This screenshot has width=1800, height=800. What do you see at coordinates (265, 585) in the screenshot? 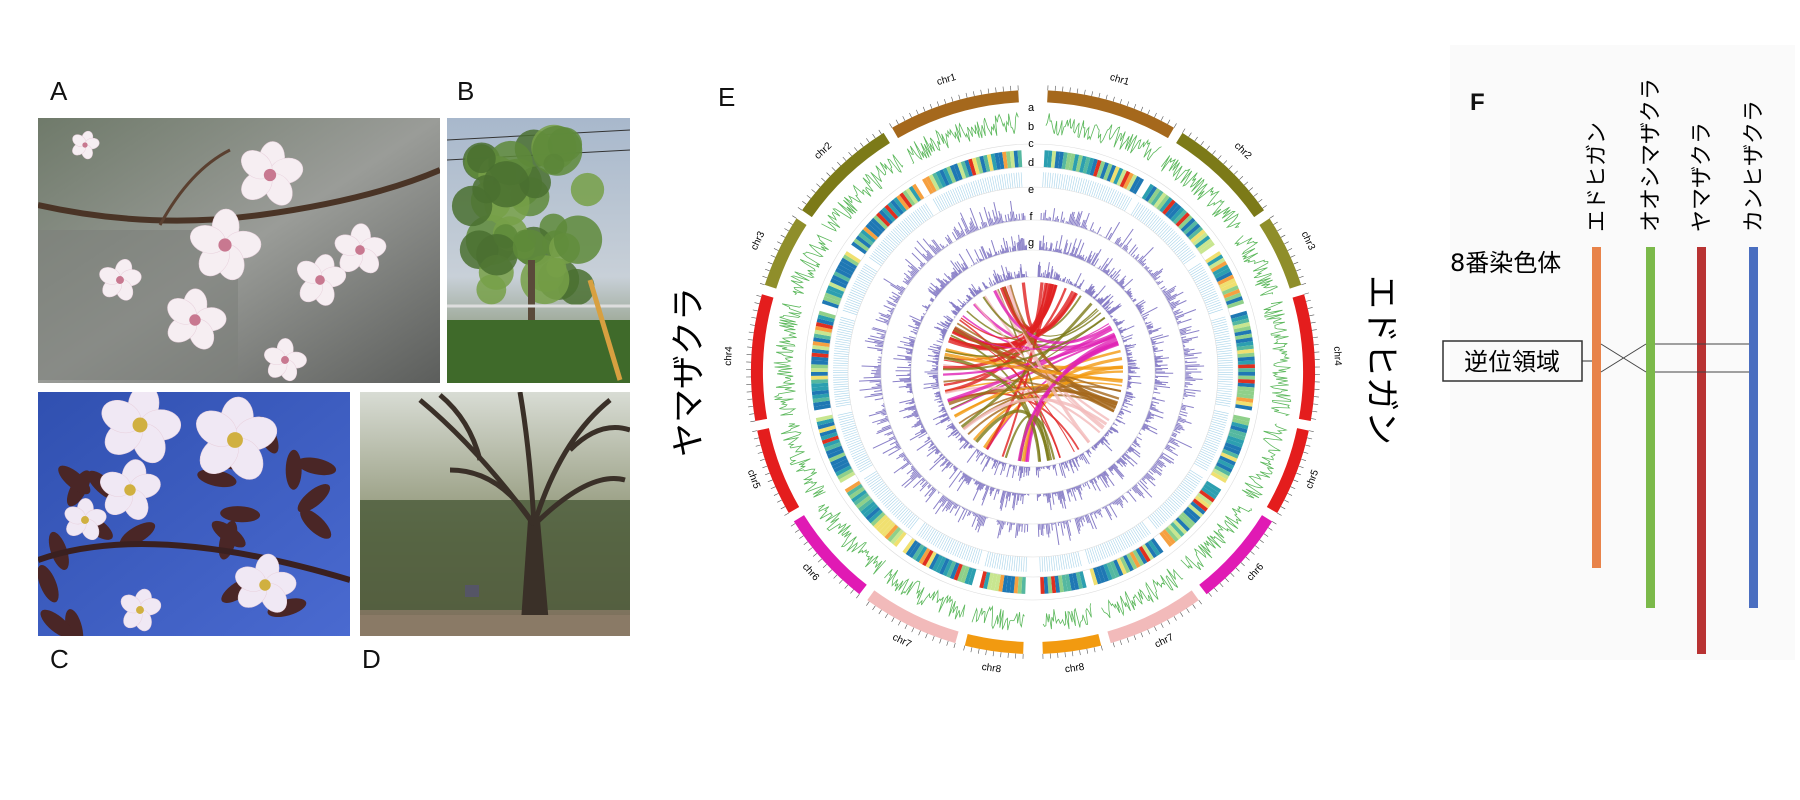
I see `blossom-center` at bounding box center [265, 585].